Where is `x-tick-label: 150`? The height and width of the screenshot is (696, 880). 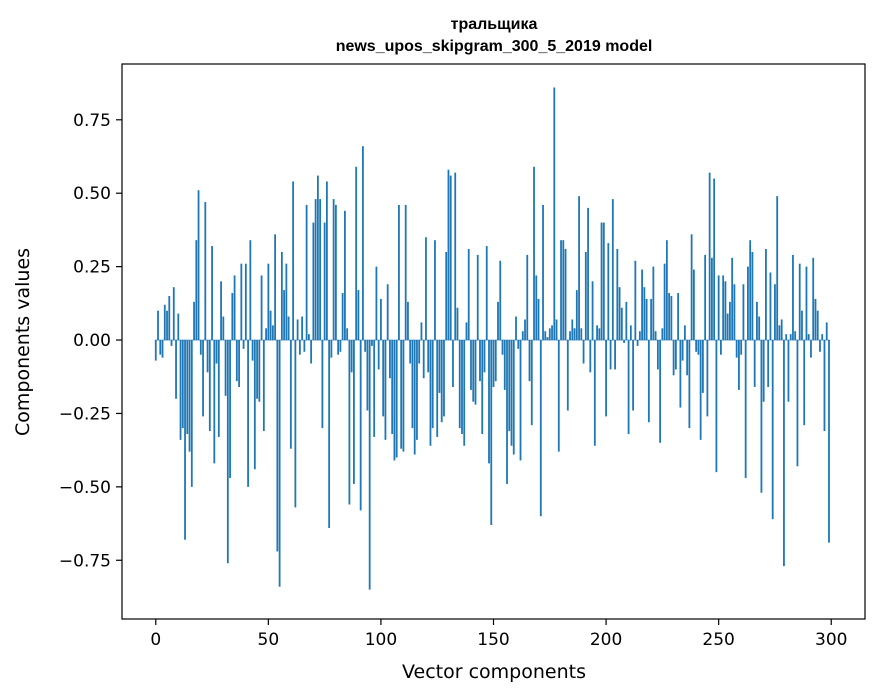 x-tick-label: 150 is located at coordinates (493, 640).